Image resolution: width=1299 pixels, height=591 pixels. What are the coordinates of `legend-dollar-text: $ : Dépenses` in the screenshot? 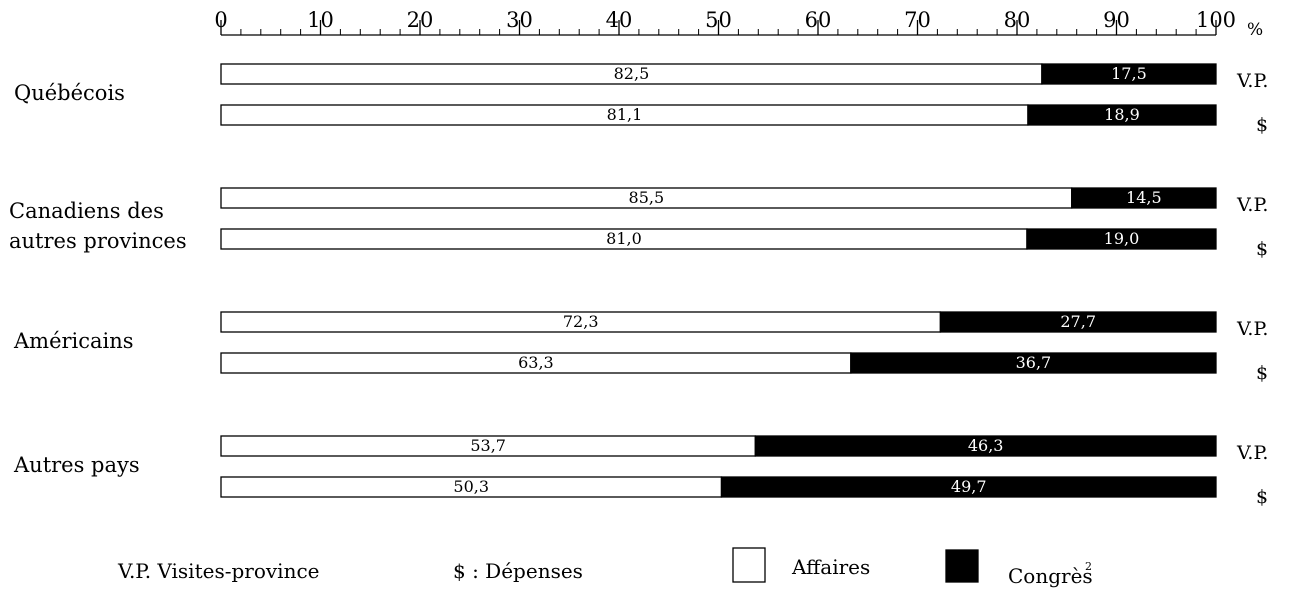 It's located at (518, 571).